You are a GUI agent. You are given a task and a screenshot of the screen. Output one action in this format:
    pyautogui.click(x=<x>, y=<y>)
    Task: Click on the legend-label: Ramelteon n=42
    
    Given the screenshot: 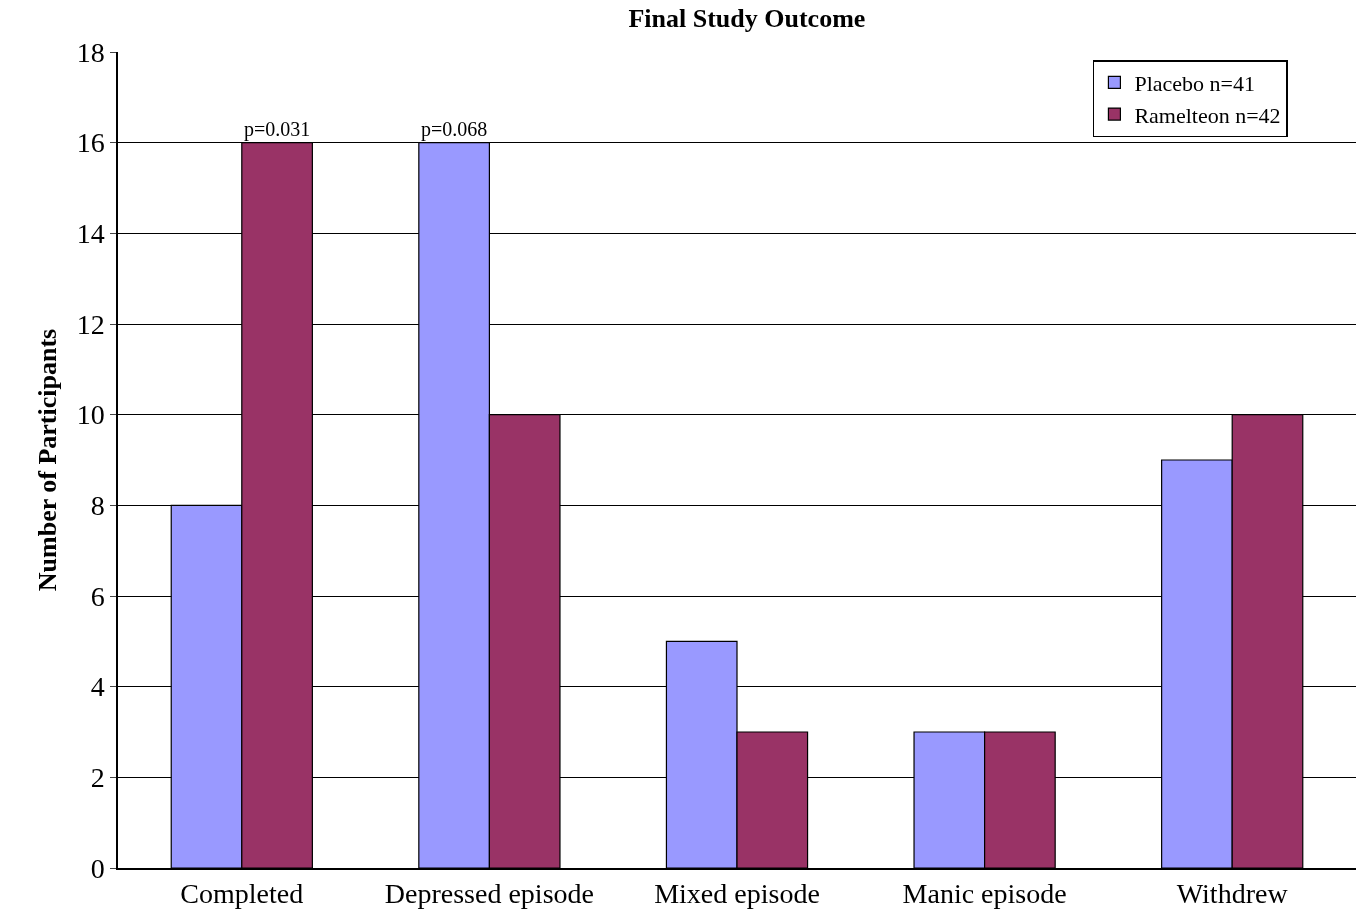 What is the action you would take?
    pyautogui.click(x=1207, y=115)
    